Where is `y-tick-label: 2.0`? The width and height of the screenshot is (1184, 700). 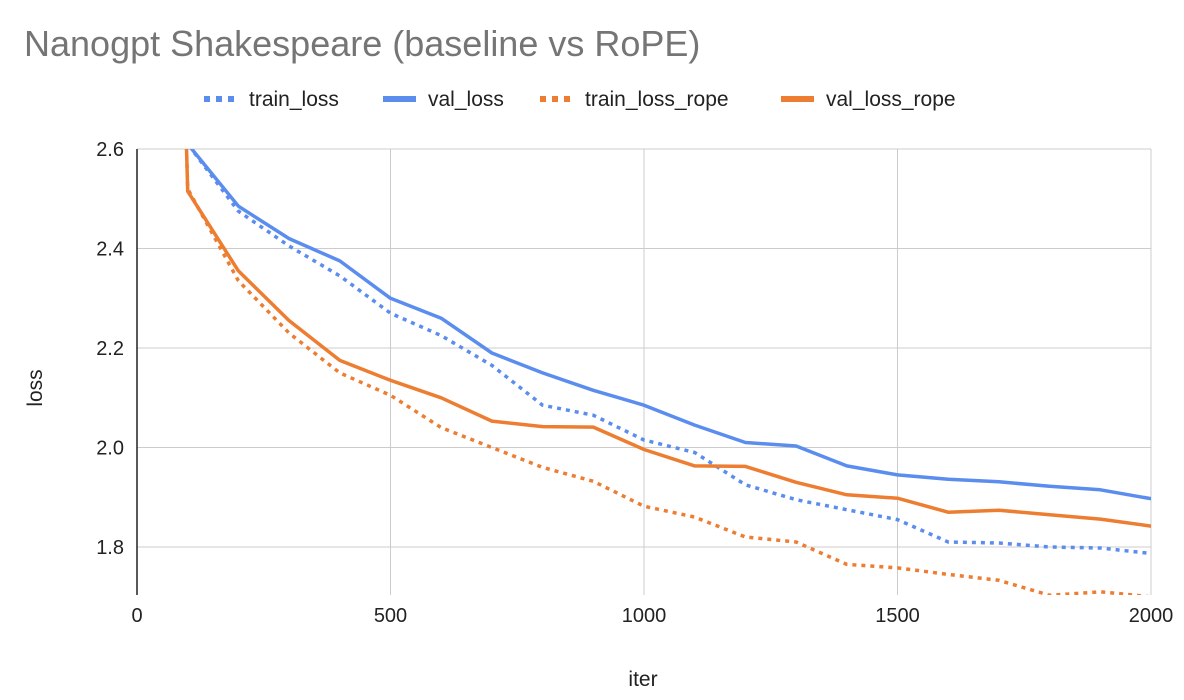
y-tick-label: 2.0 is located at coordinates (110, 449).